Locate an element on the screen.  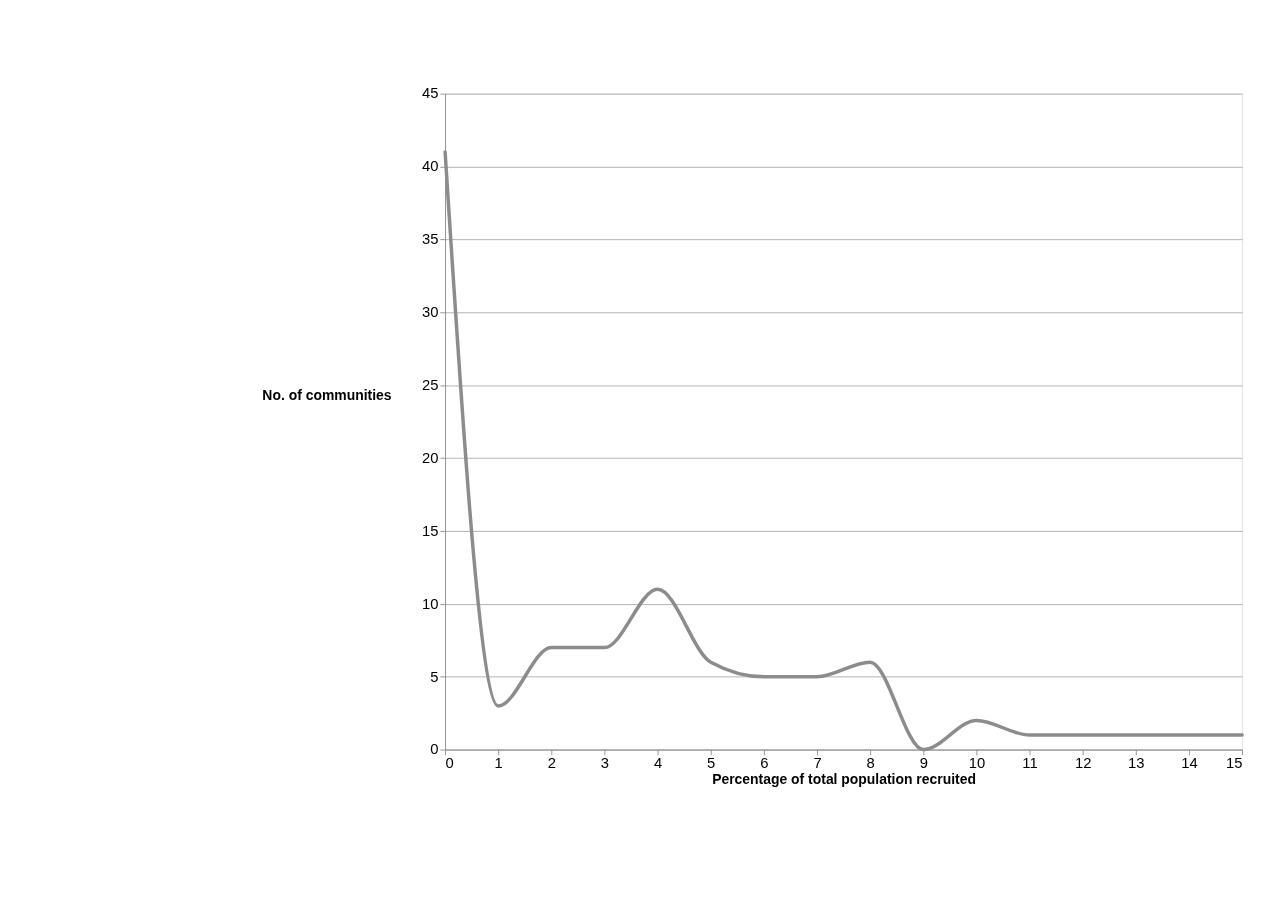
y-tick-label: 0 is located at coordinates (434, 749).